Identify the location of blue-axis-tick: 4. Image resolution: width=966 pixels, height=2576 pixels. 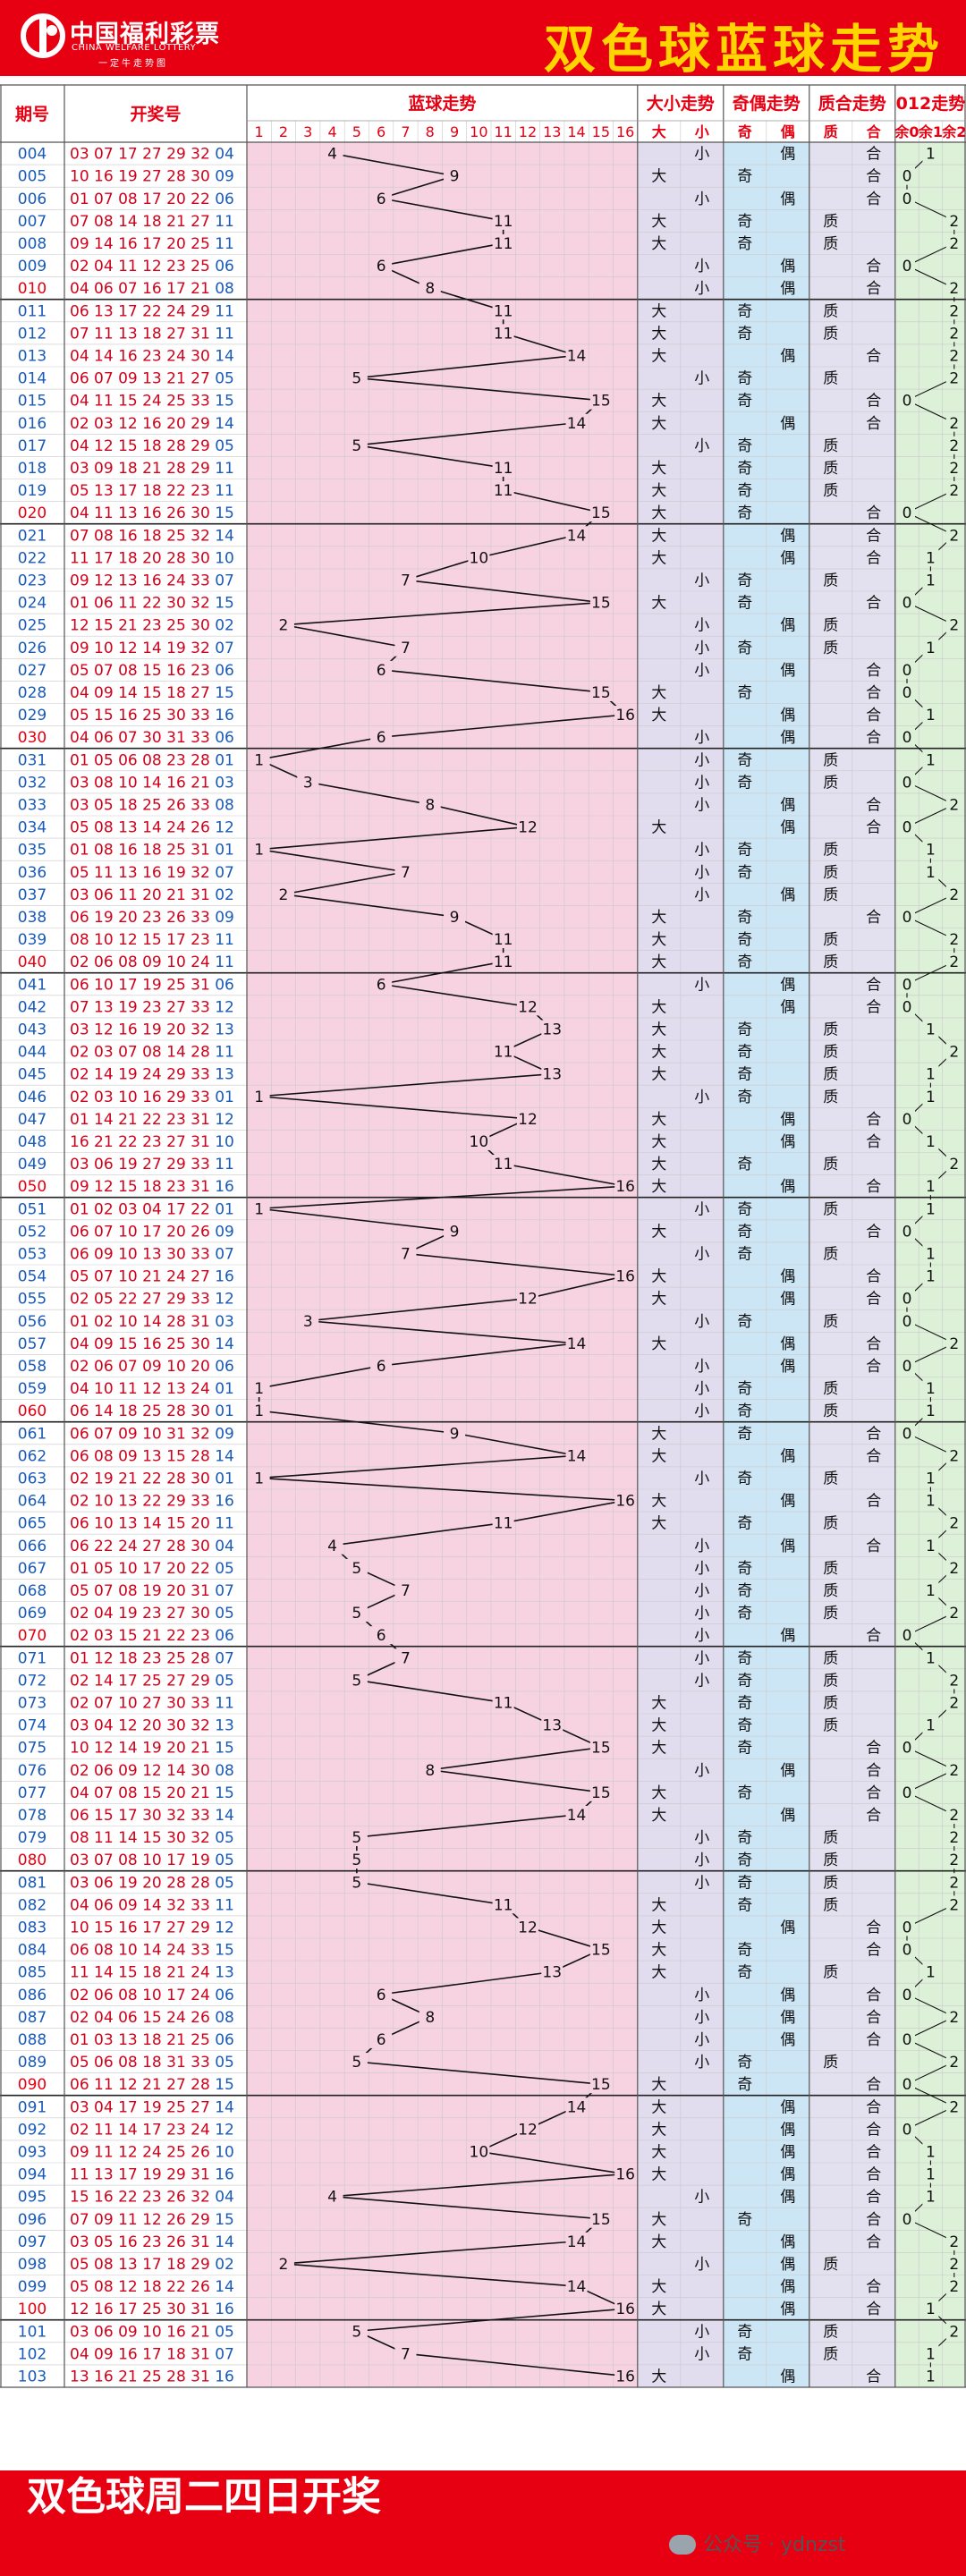
(331, 131).